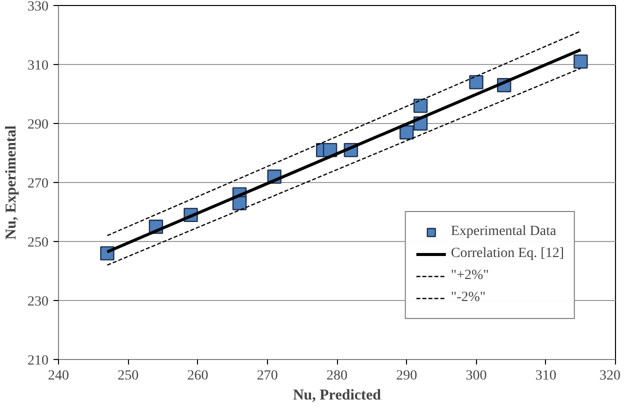 This screenshot has height=412, width=626. I want to click on y-tick-label: 330, so click(38, 7).